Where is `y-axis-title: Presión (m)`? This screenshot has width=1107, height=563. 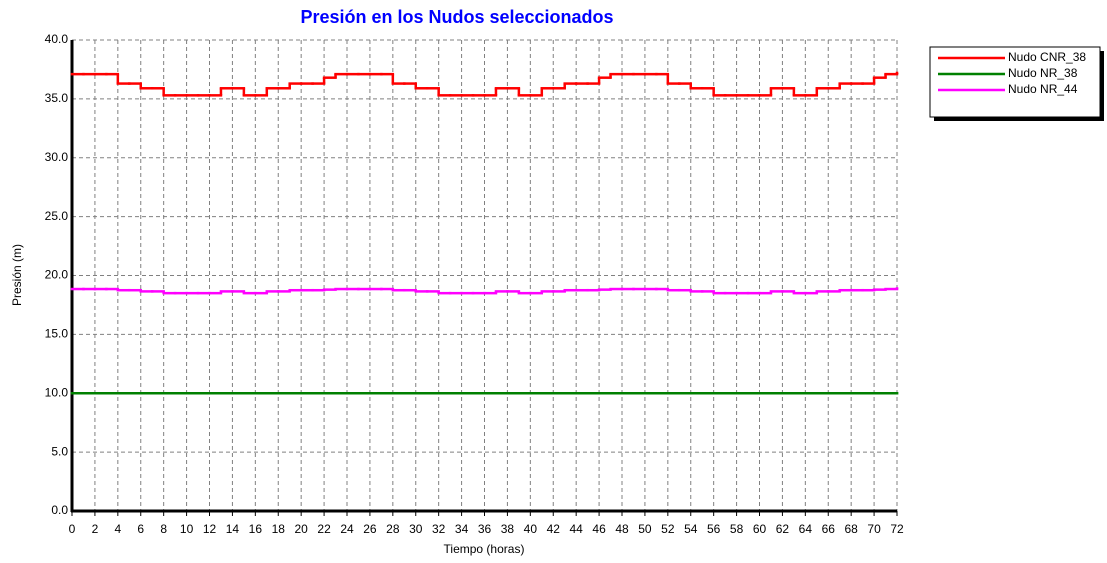
y-axis-title: Presión (m) is located at coordinates (17, 275).